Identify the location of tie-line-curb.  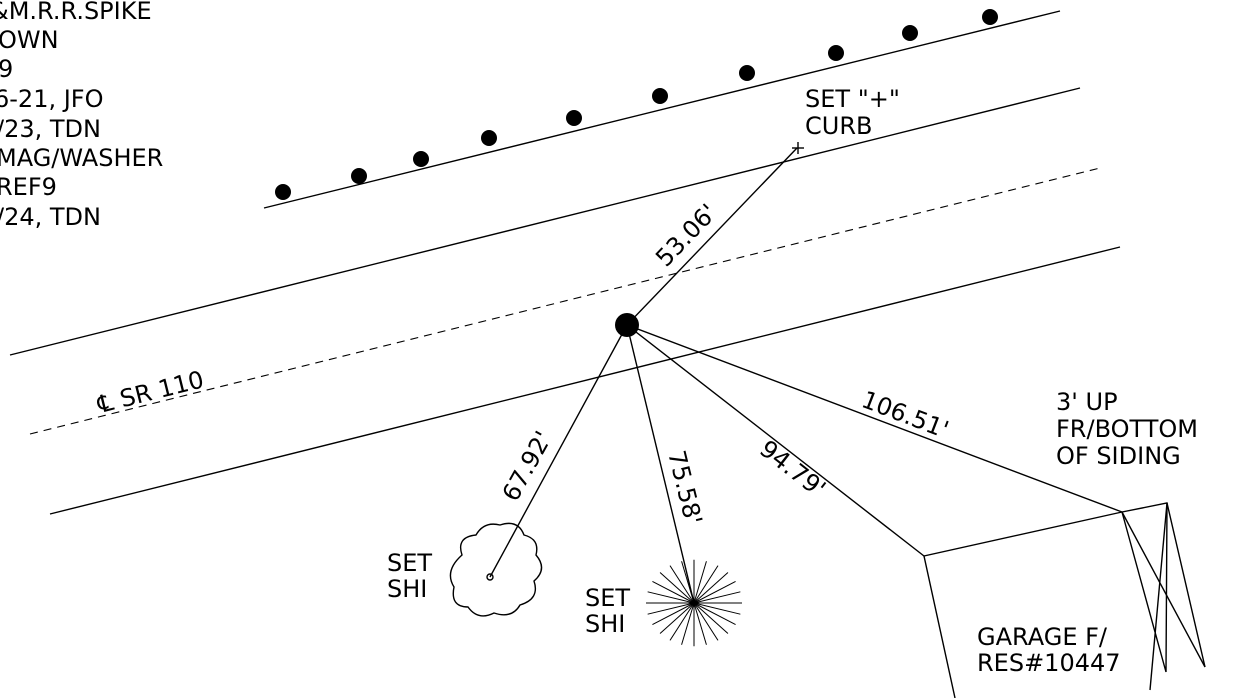
(712, 236).